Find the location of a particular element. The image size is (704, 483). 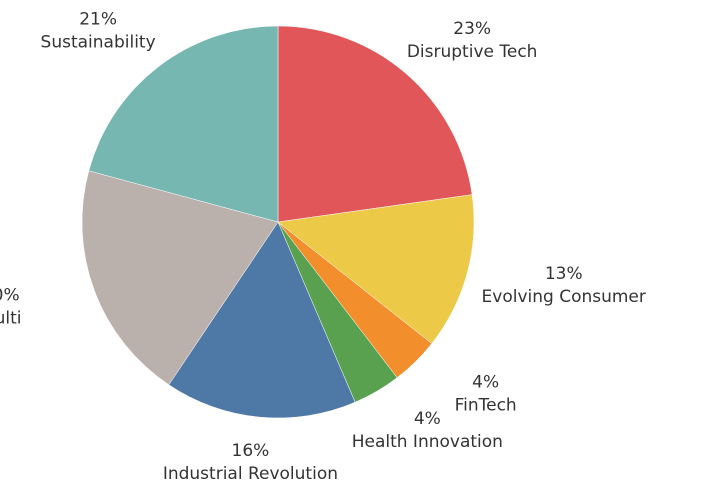

slice-category-label: Industrial Revolution is located at coordinates (250, 473).